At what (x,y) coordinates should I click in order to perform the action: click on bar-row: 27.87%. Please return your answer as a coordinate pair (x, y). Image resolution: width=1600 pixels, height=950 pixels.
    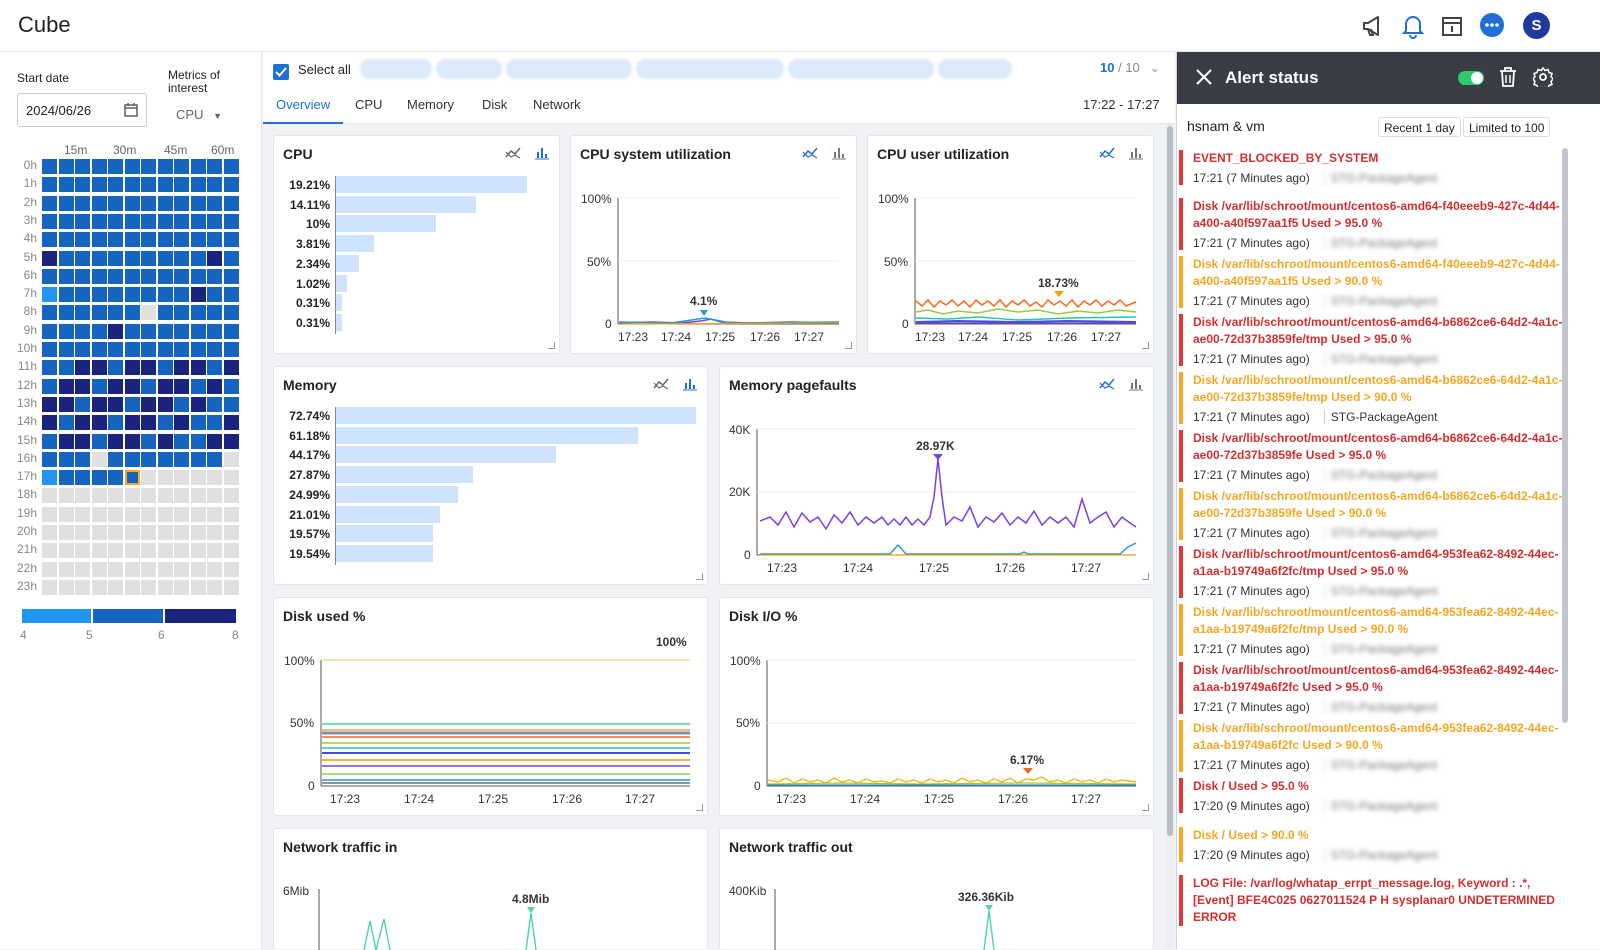
    Looking at the image, I should click on (491, 476).